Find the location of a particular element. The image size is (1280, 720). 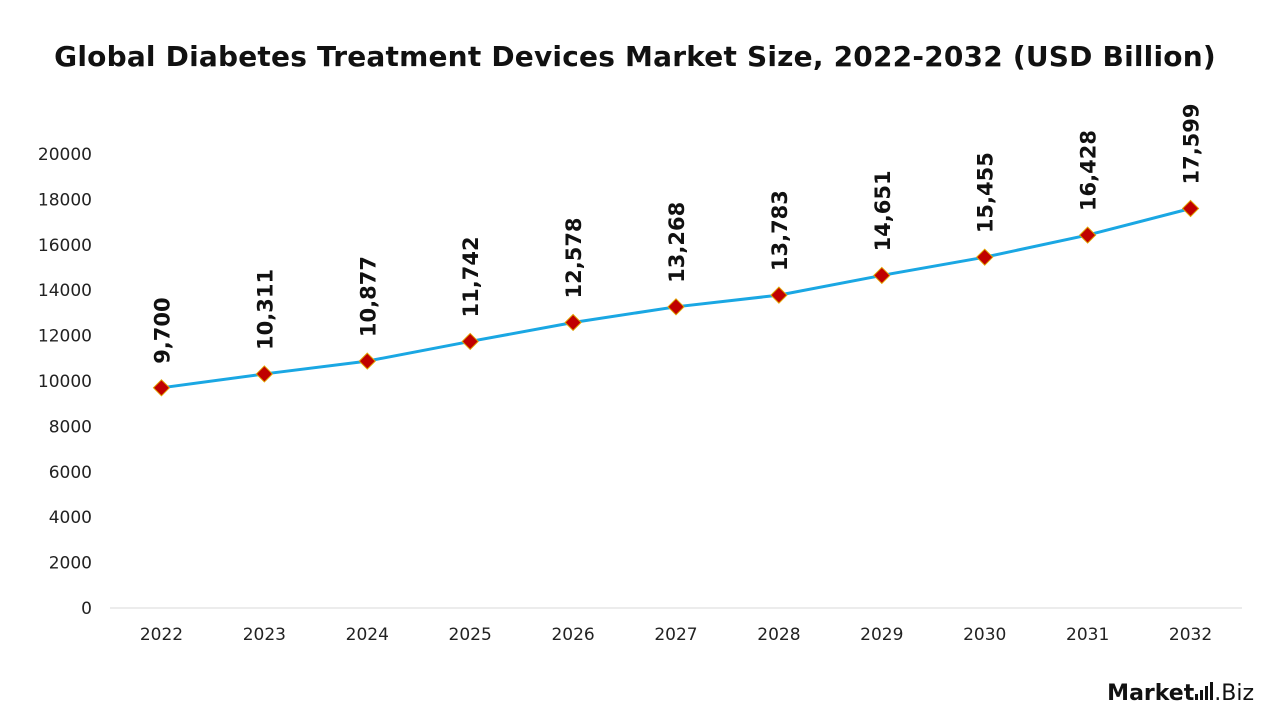

x-tick-label: 2031 is located at coordinates (1087, 635).